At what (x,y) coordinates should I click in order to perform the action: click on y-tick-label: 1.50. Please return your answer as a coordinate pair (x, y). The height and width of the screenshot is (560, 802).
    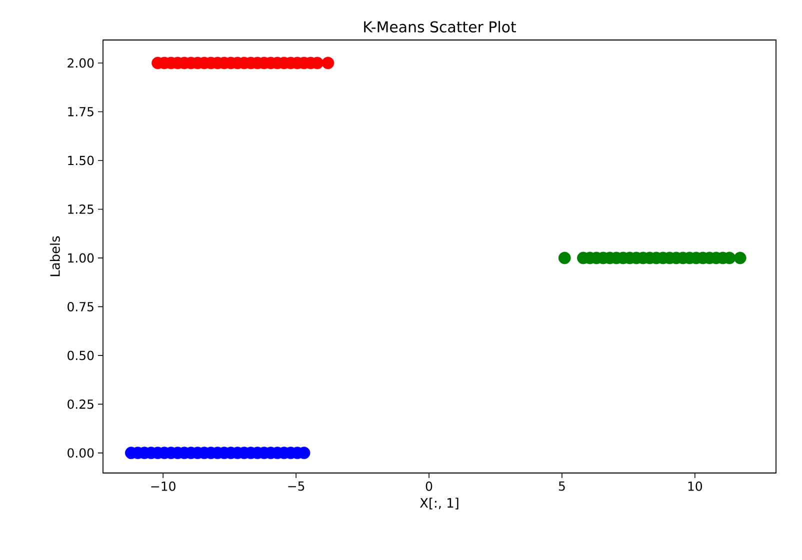
    Looking at the image, I should click on (81, 161).